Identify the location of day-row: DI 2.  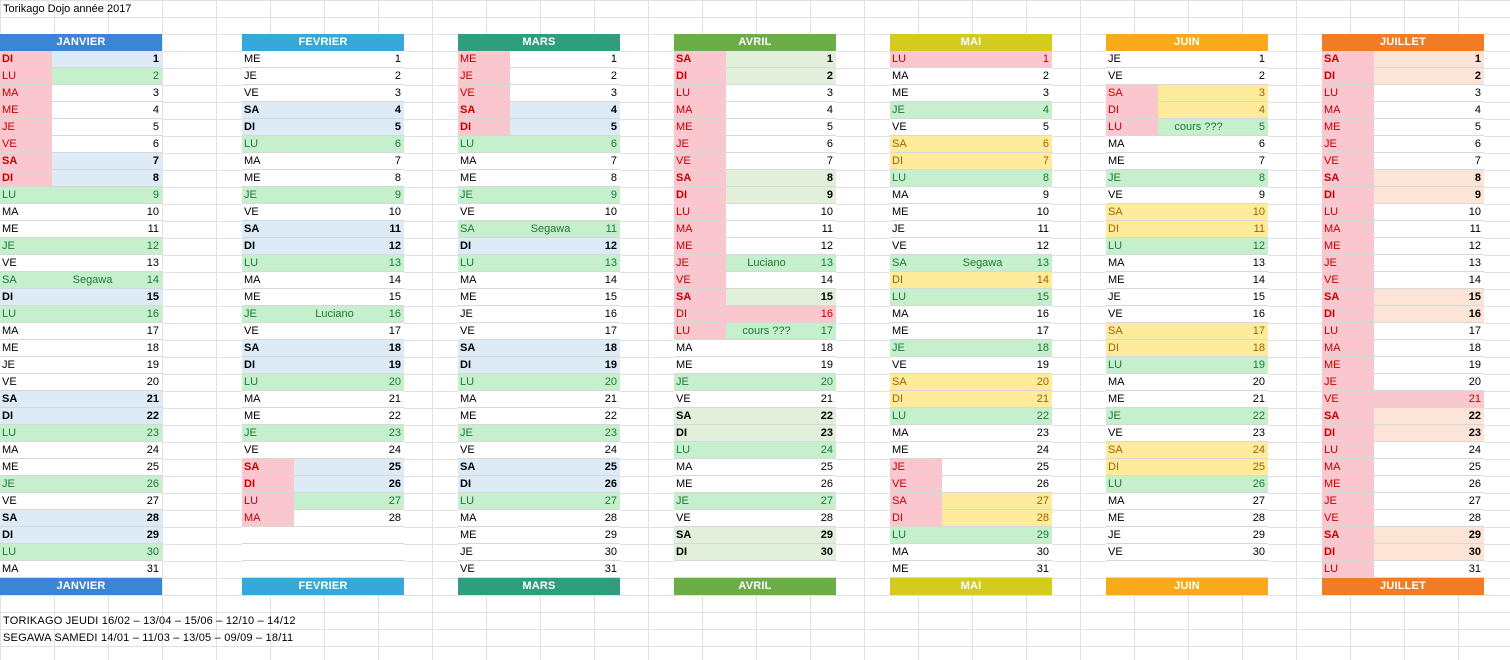
(1403, 76).